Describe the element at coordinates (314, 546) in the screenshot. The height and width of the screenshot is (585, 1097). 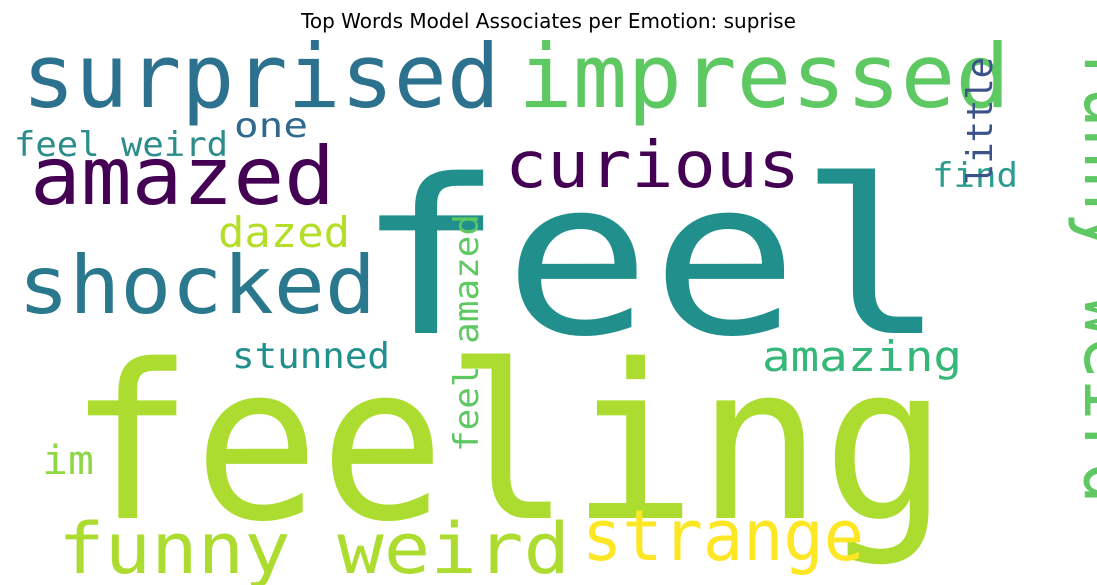
I see `word-overwhelmed: funny weird` at that location.